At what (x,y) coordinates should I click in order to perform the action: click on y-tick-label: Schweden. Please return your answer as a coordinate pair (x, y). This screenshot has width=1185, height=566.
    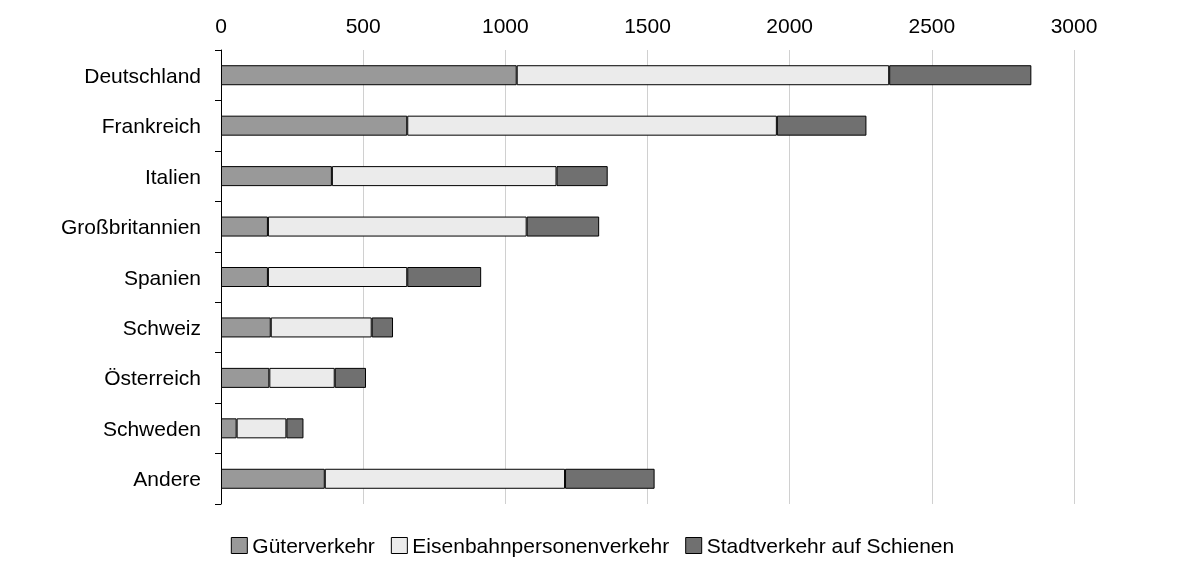
    Looking at the image, I should click on (151, 428).